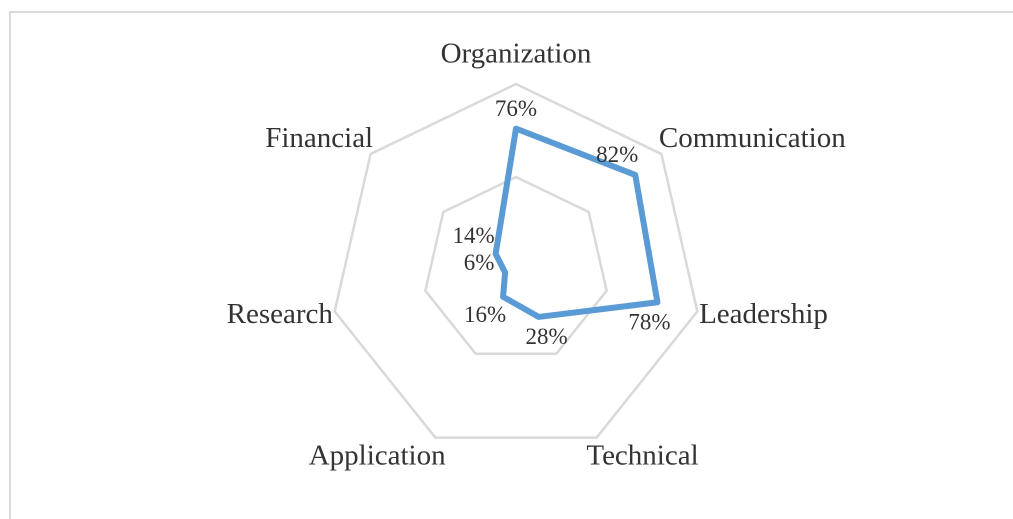  What do you see at coordinates (319, 138) in the screenshot?
I see `category-label: Financial` at bounding box center [319, 138].